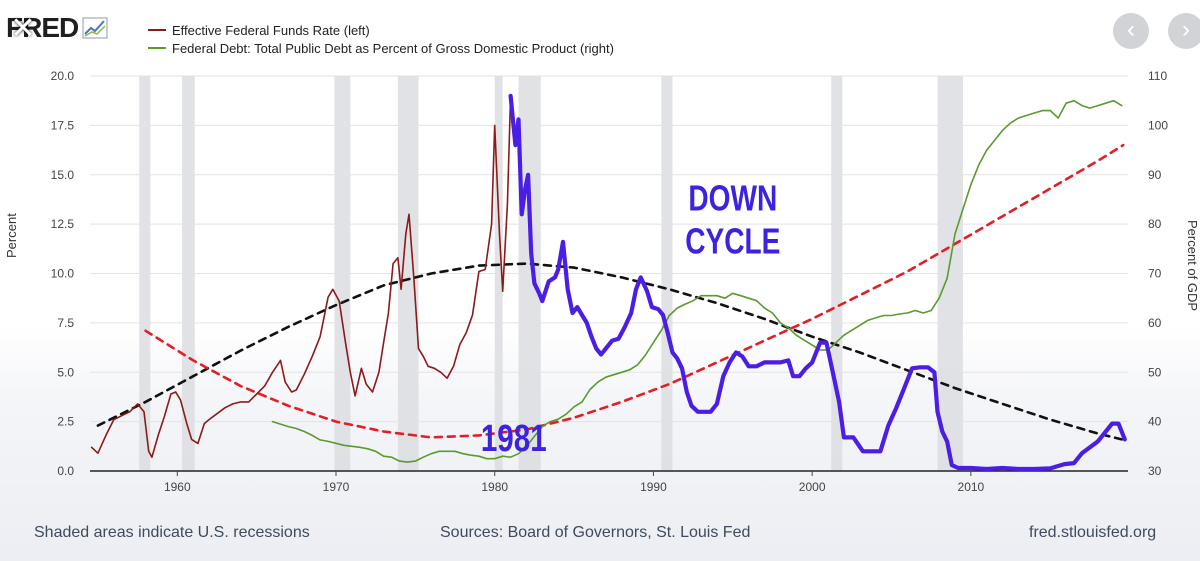 The height and width of the screenshot is (561, 1200). I want to click on y-tick-label-right: 40, so click(1155, 422).